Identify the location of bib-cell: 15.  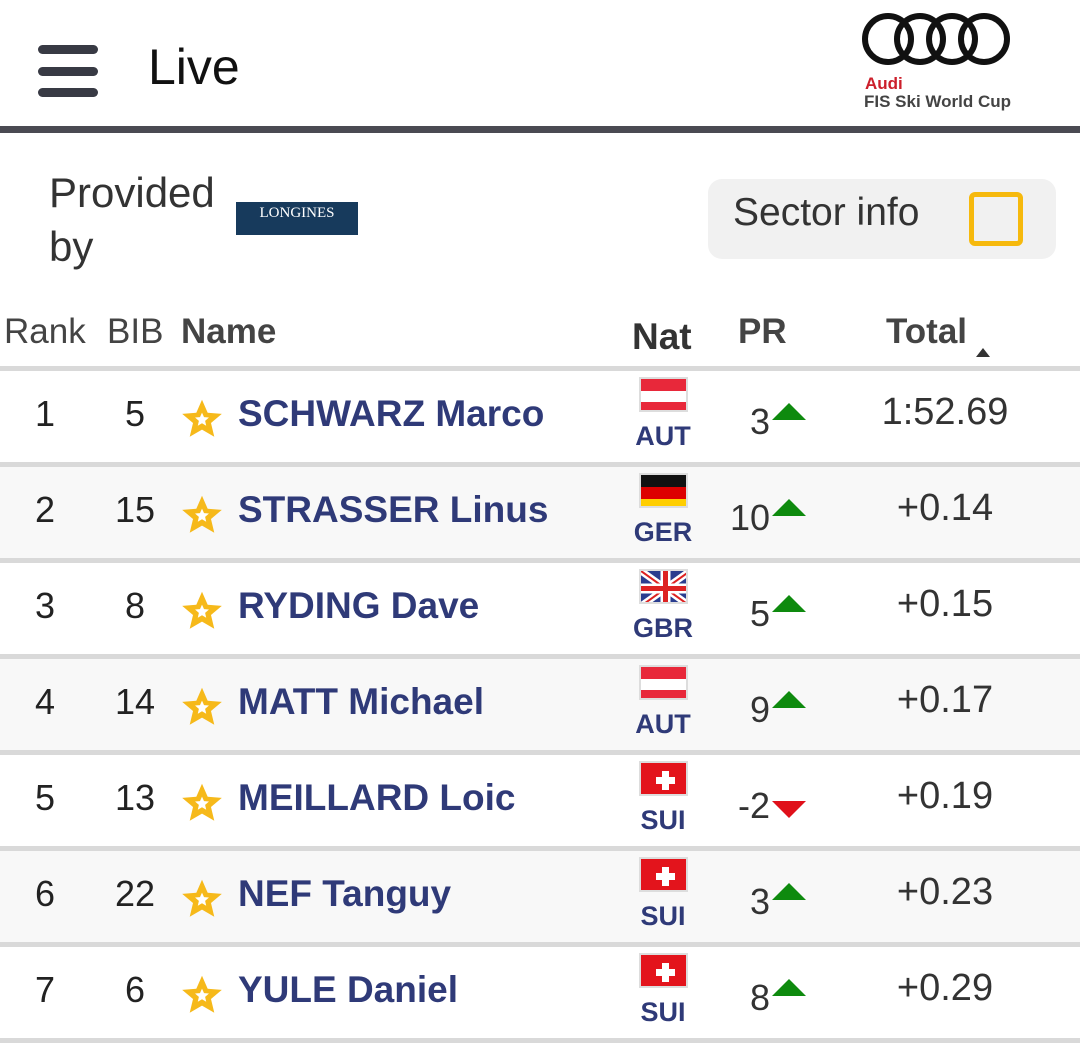
(135, 509).